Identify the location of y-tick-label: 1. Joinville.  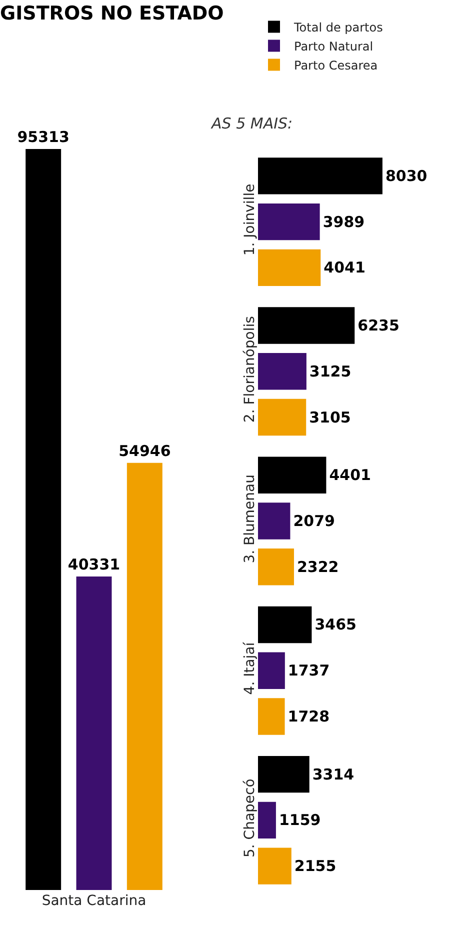
(250, 220).